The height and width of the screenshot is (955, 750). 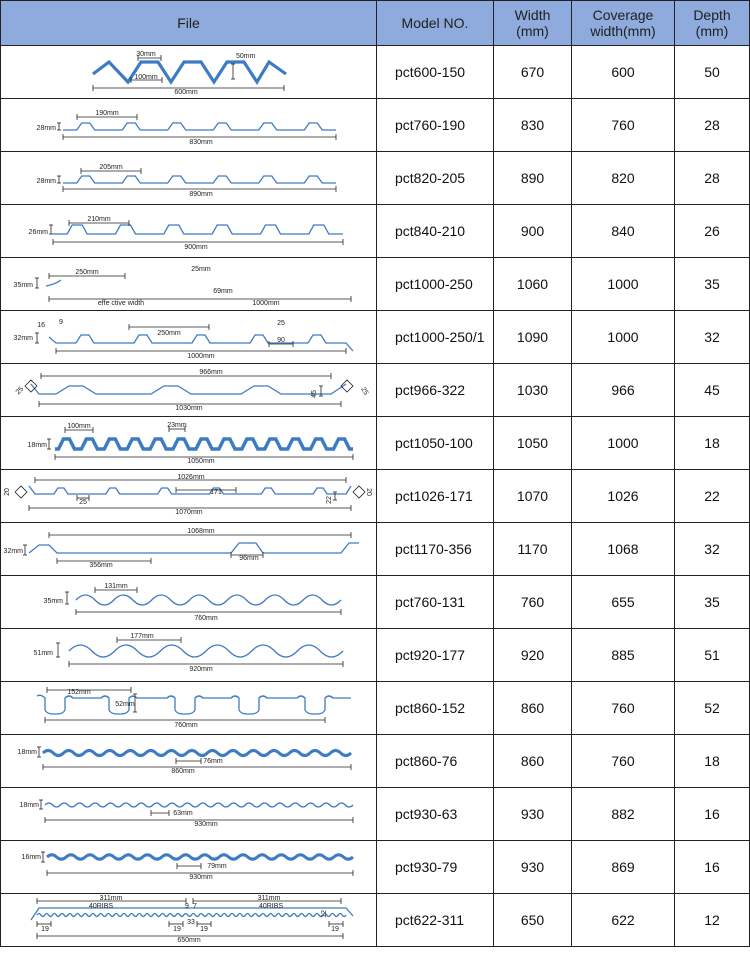 I want to click on table-row: 152mm 52mm 760mm pct860-152 860 760 52, so click(x=375, y=708).